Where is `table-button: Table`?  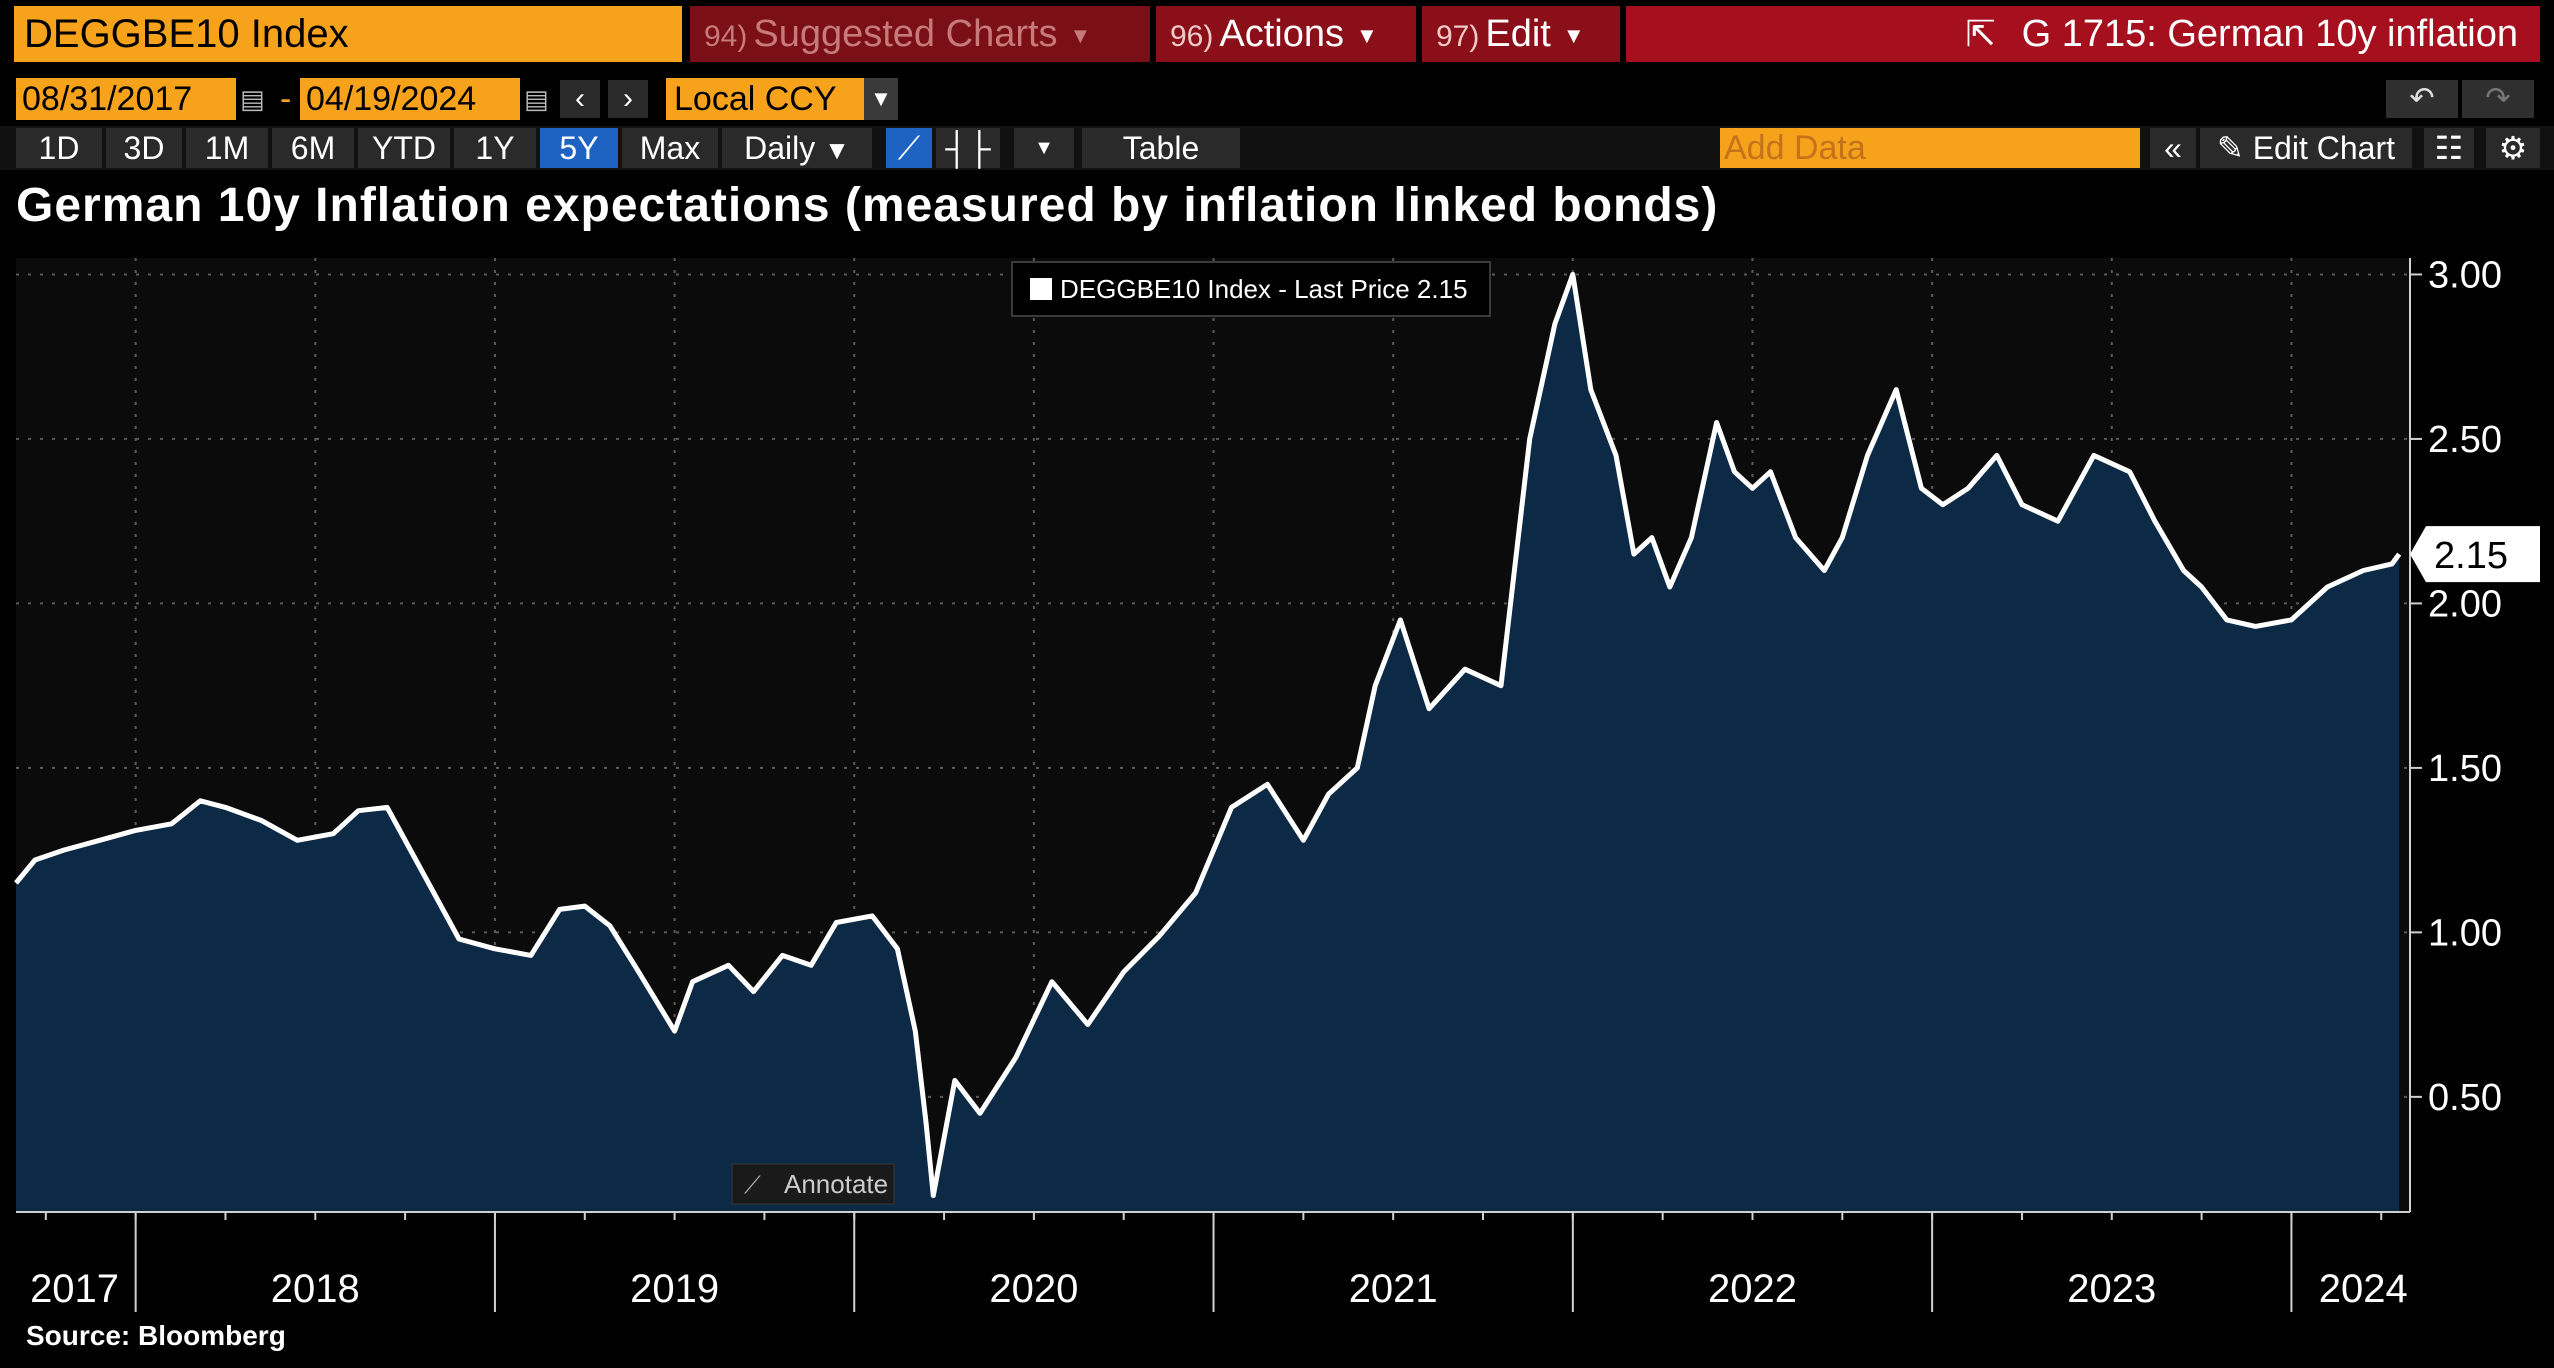
table-button: Table is located at coordinates (1161, 148).